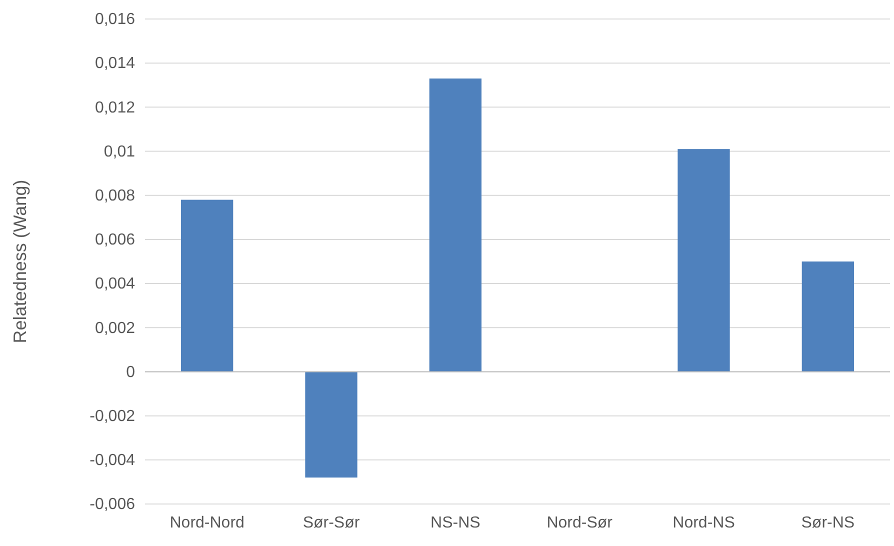 The height and width of the screenshot is (546, 894). Describe the element at coordinates (120, 151) in the screenshot. I see `y-tick-label: 0,01` at that location.